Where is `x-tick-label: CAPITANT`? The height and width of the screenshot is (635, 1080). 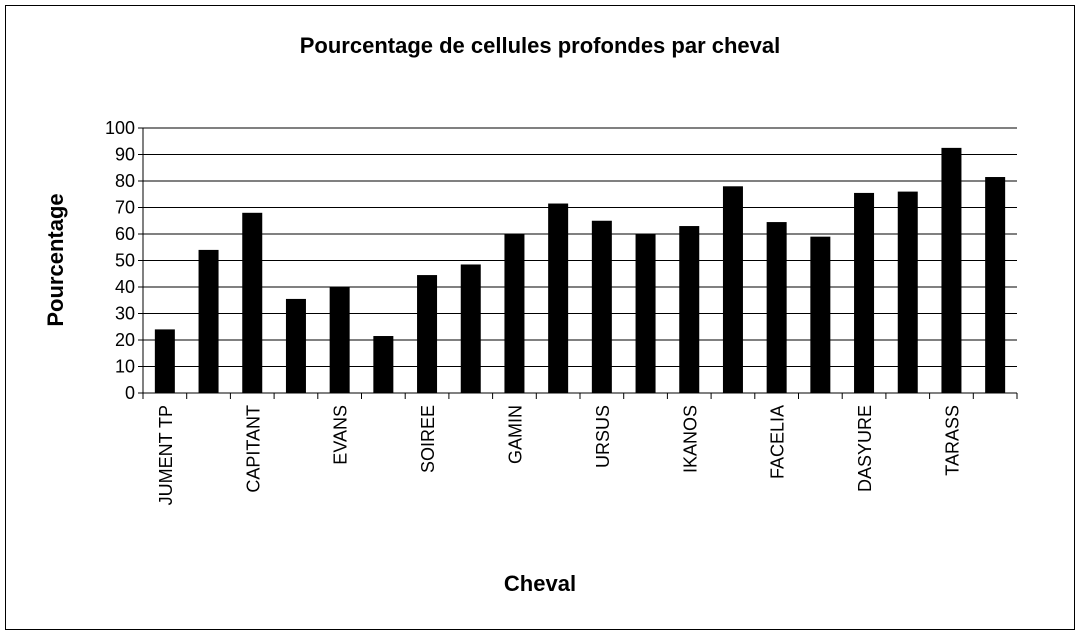 x-tick-label: CAPITANT is located at coordinates (253, 449).